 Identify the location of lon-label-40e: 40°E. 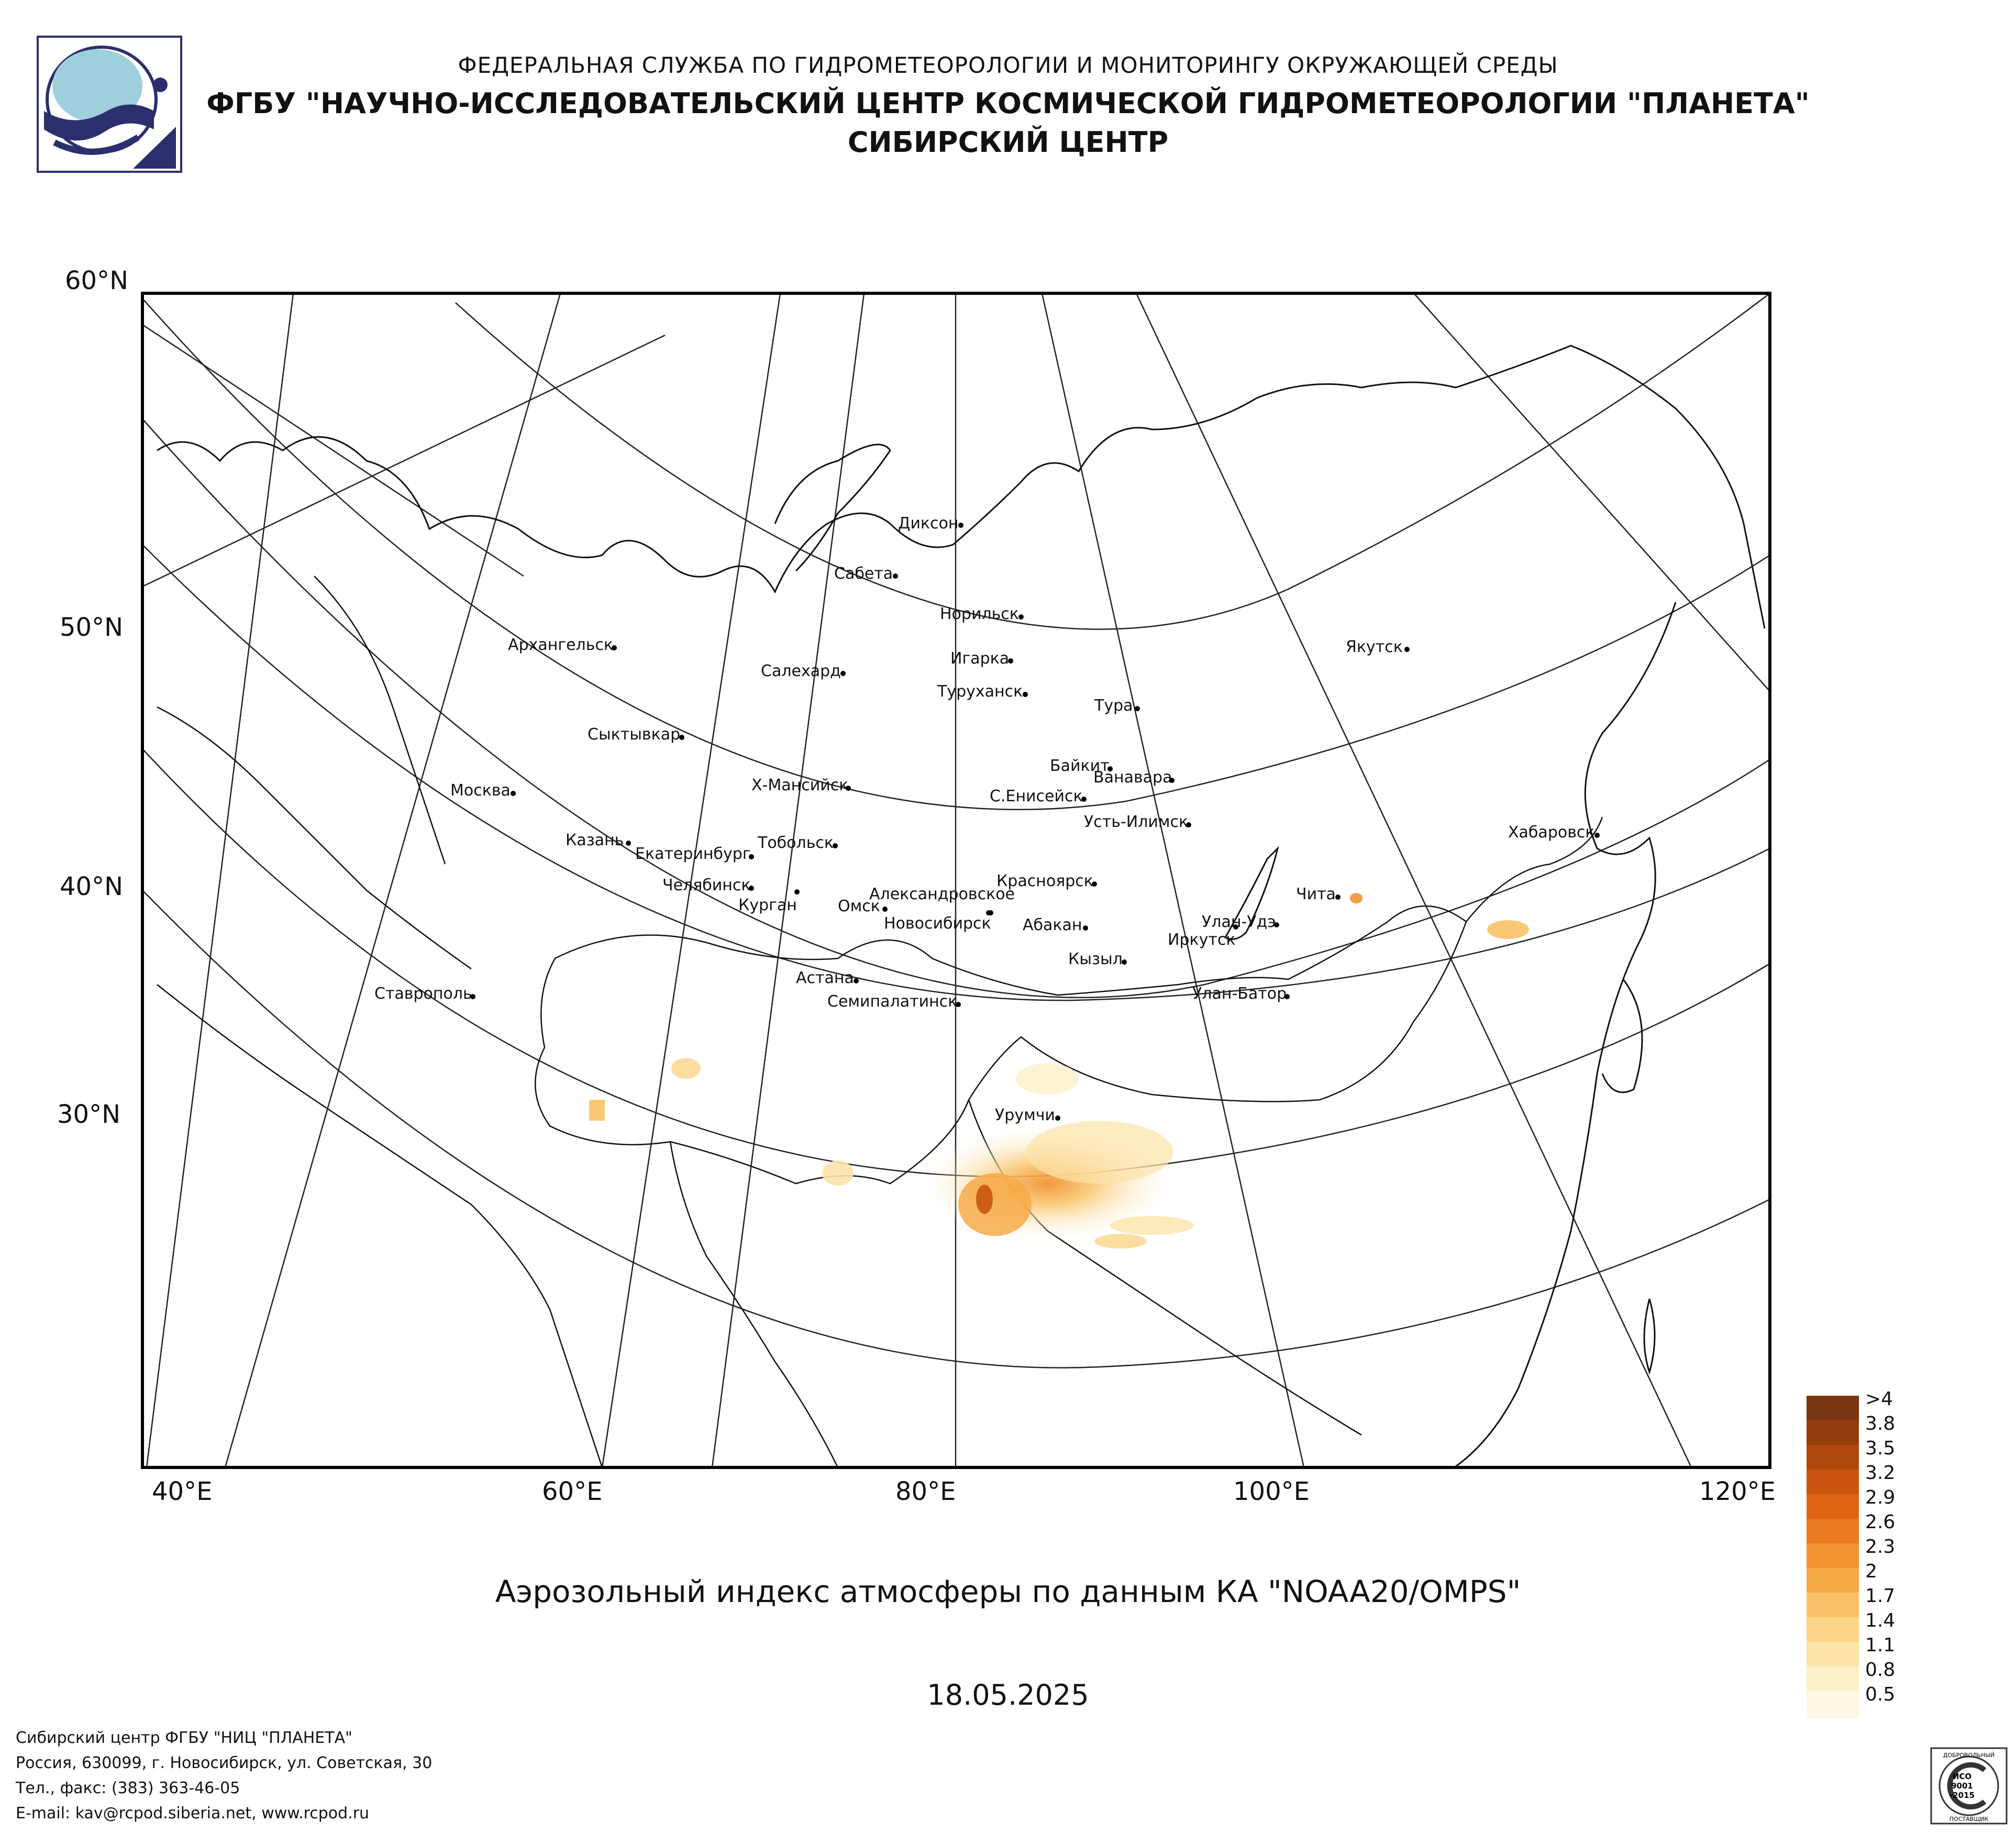
(183, 1491).